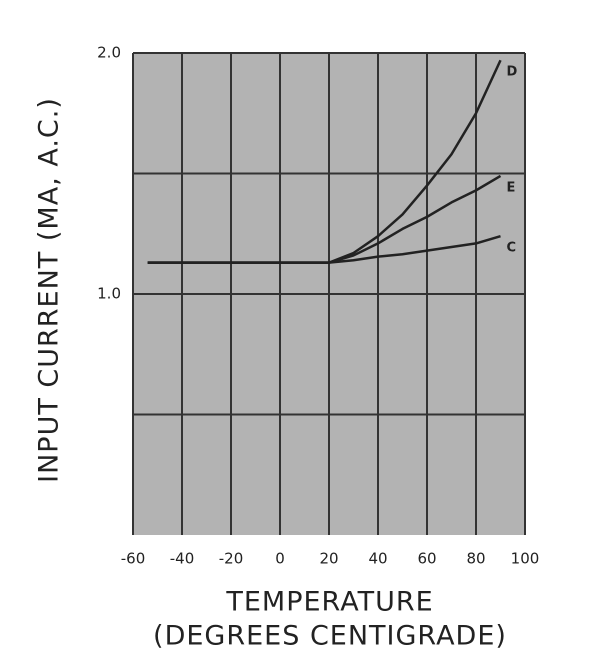 Image resolution: width=589 pixels, height=659 pixels. I want to click on x-tick-label: -40, so click(182, 559).